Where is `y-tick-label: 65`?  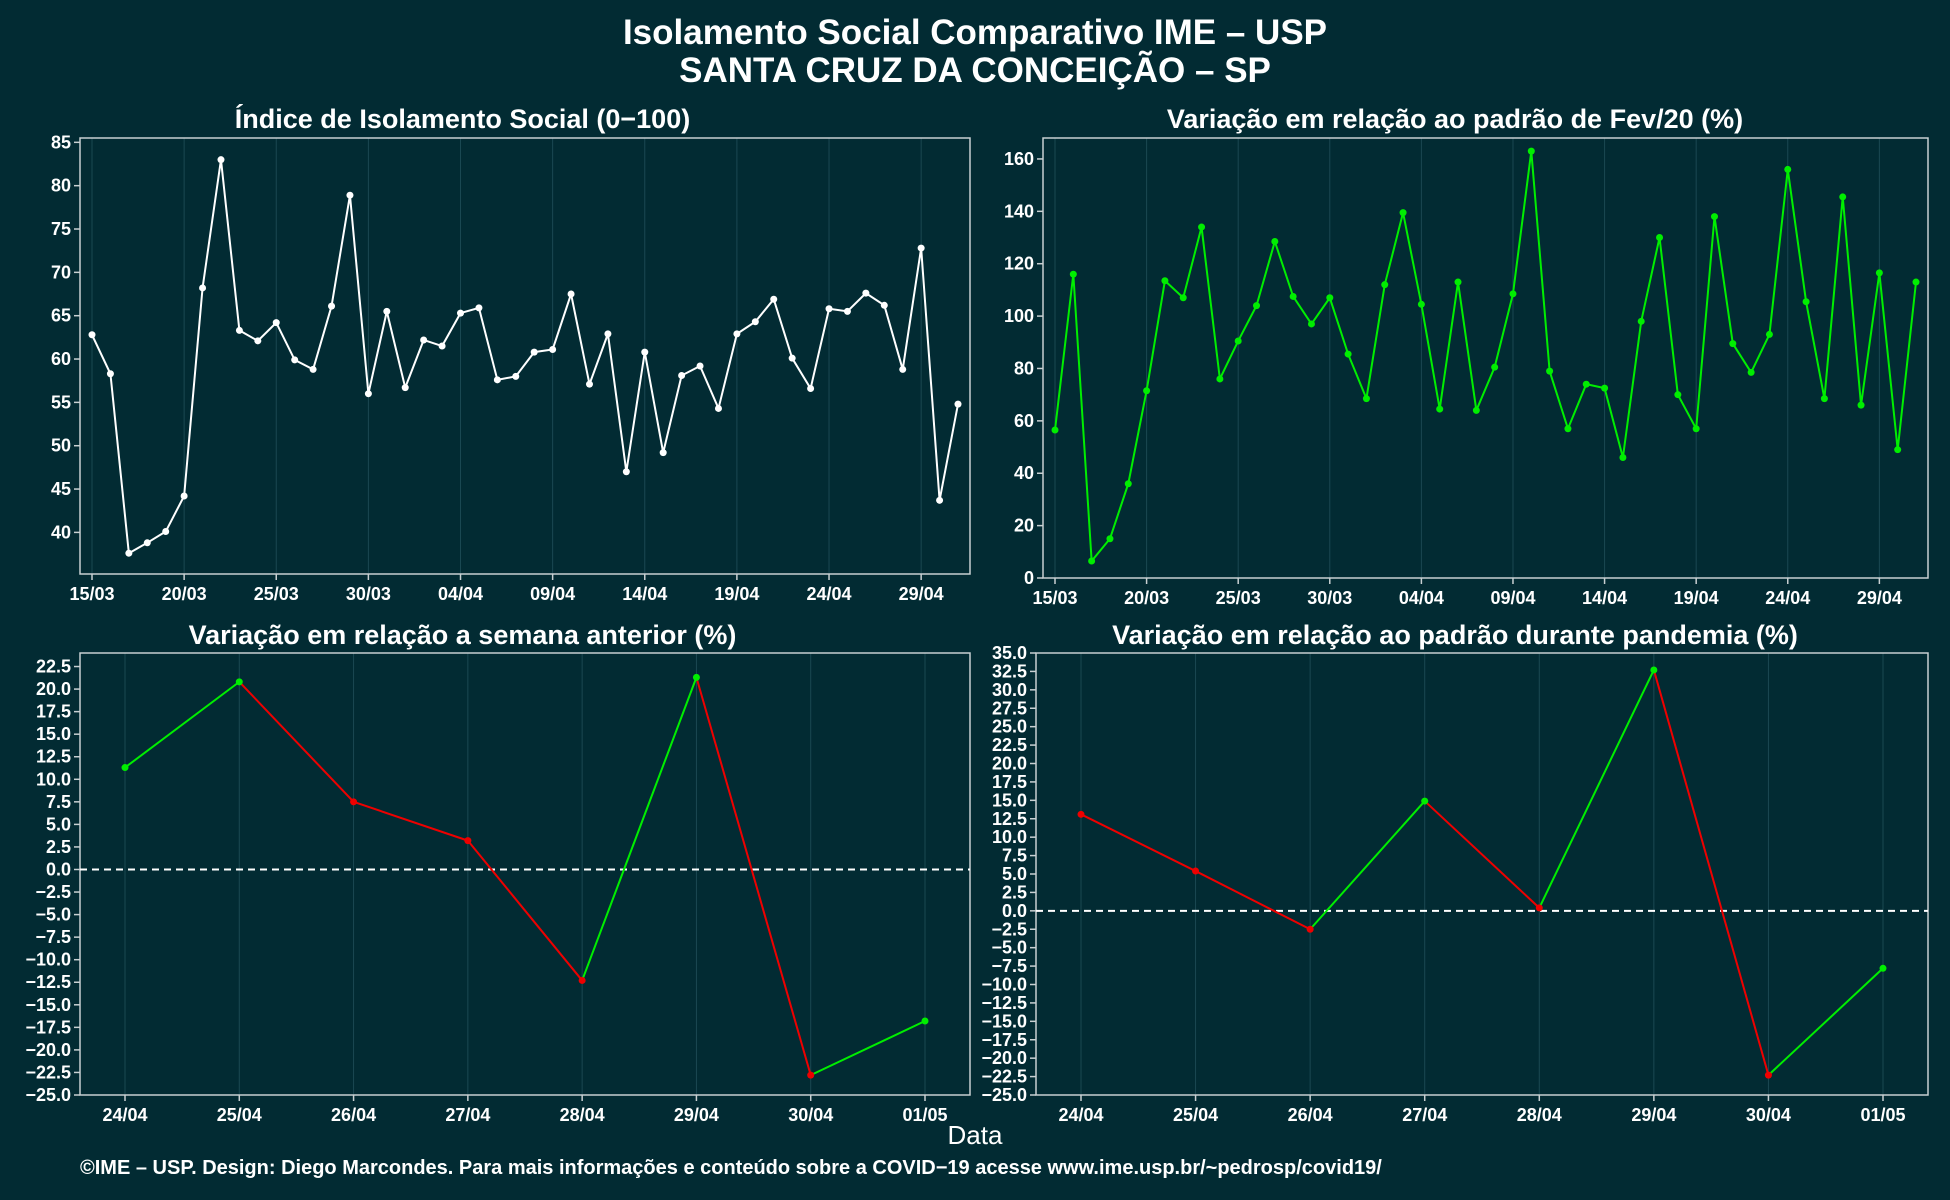
y-tick-label: 65 is located at coordinates (61, 316).